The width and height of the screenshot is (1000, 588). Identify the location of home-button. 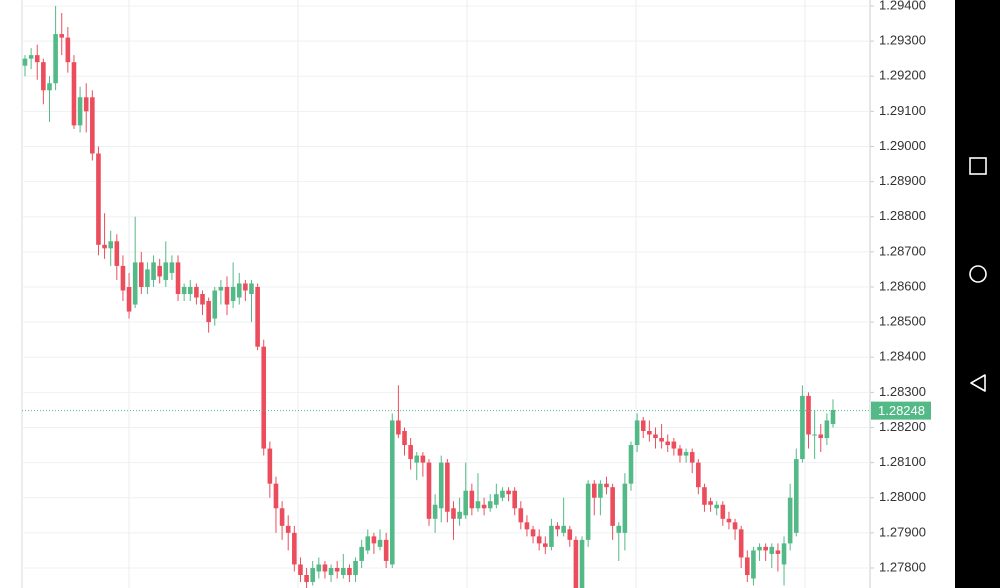
(978, 274).